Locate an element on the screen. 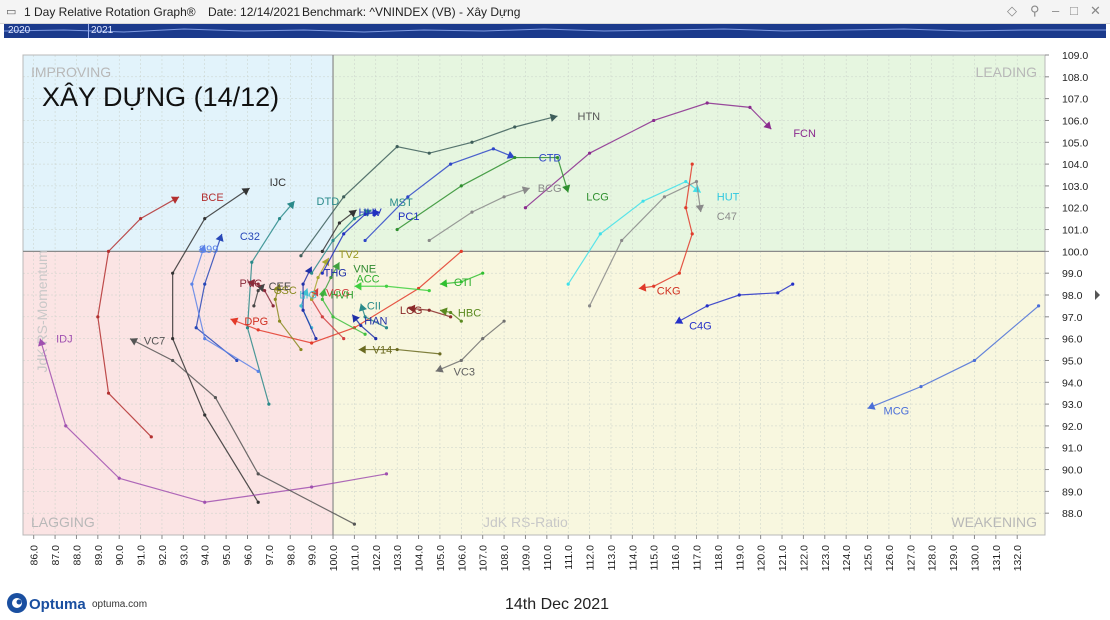 The height and width of the screenshot is (620, 1110). ticker-label: C47 is located at coordinates (727, 217).